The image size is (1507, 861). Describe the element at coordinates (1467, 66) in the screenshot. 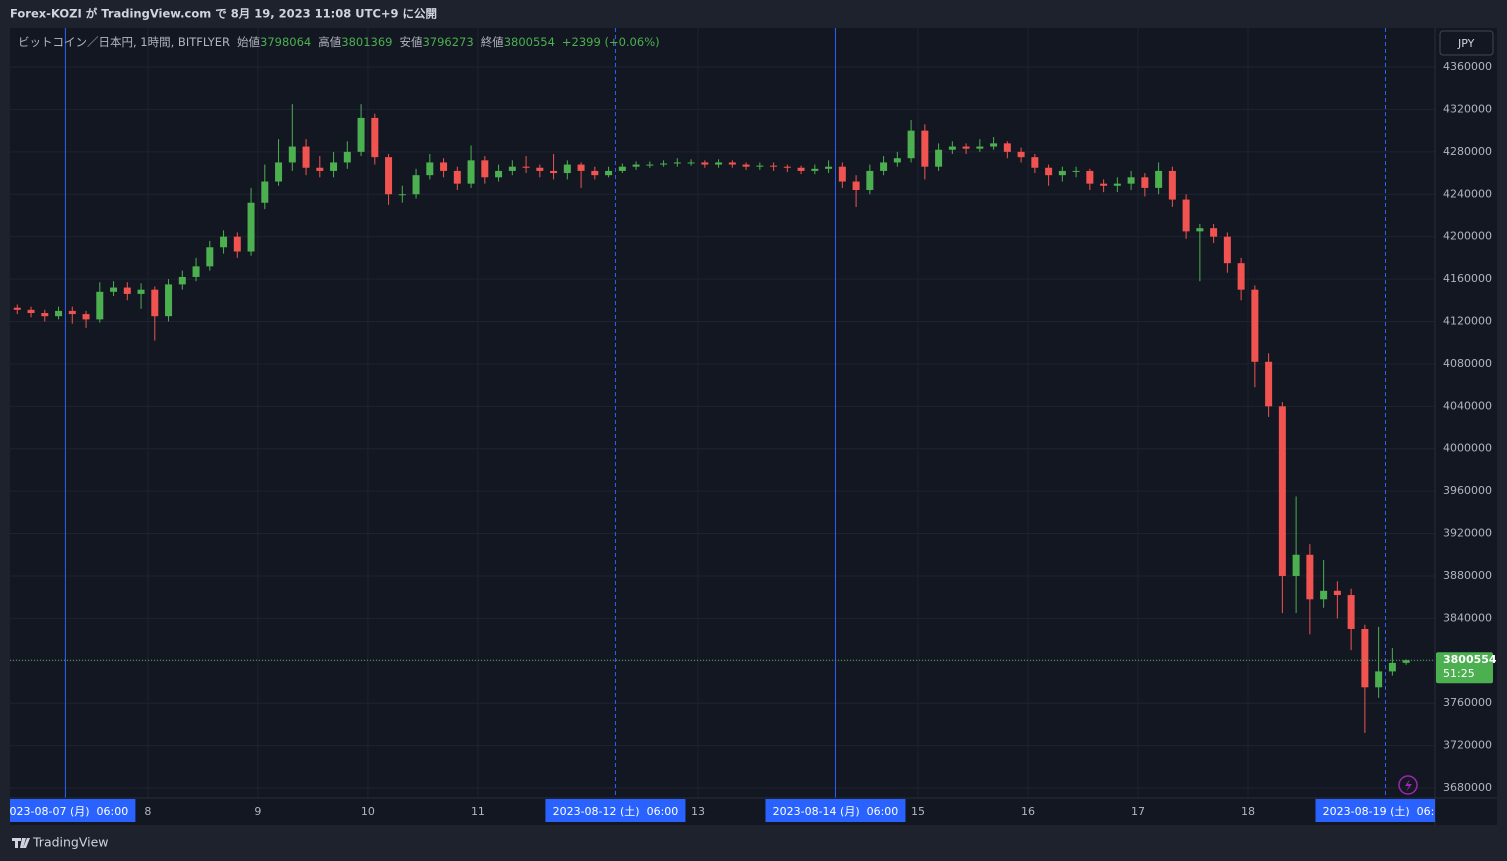

I see `y-tick-label: 4360000` at that location.